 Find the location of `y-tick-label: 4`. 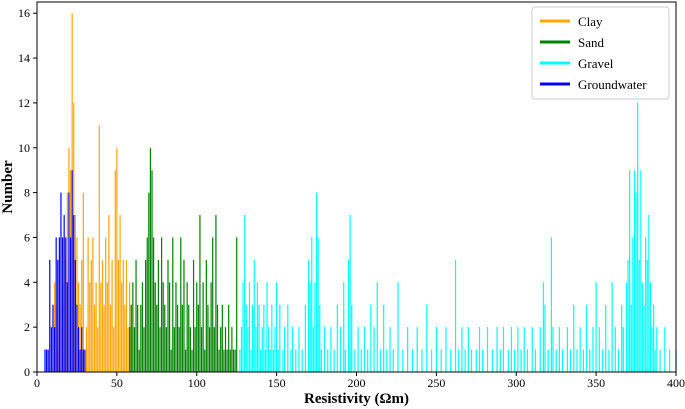

y-tick-label: 4 is located at coordinates (27, 282).